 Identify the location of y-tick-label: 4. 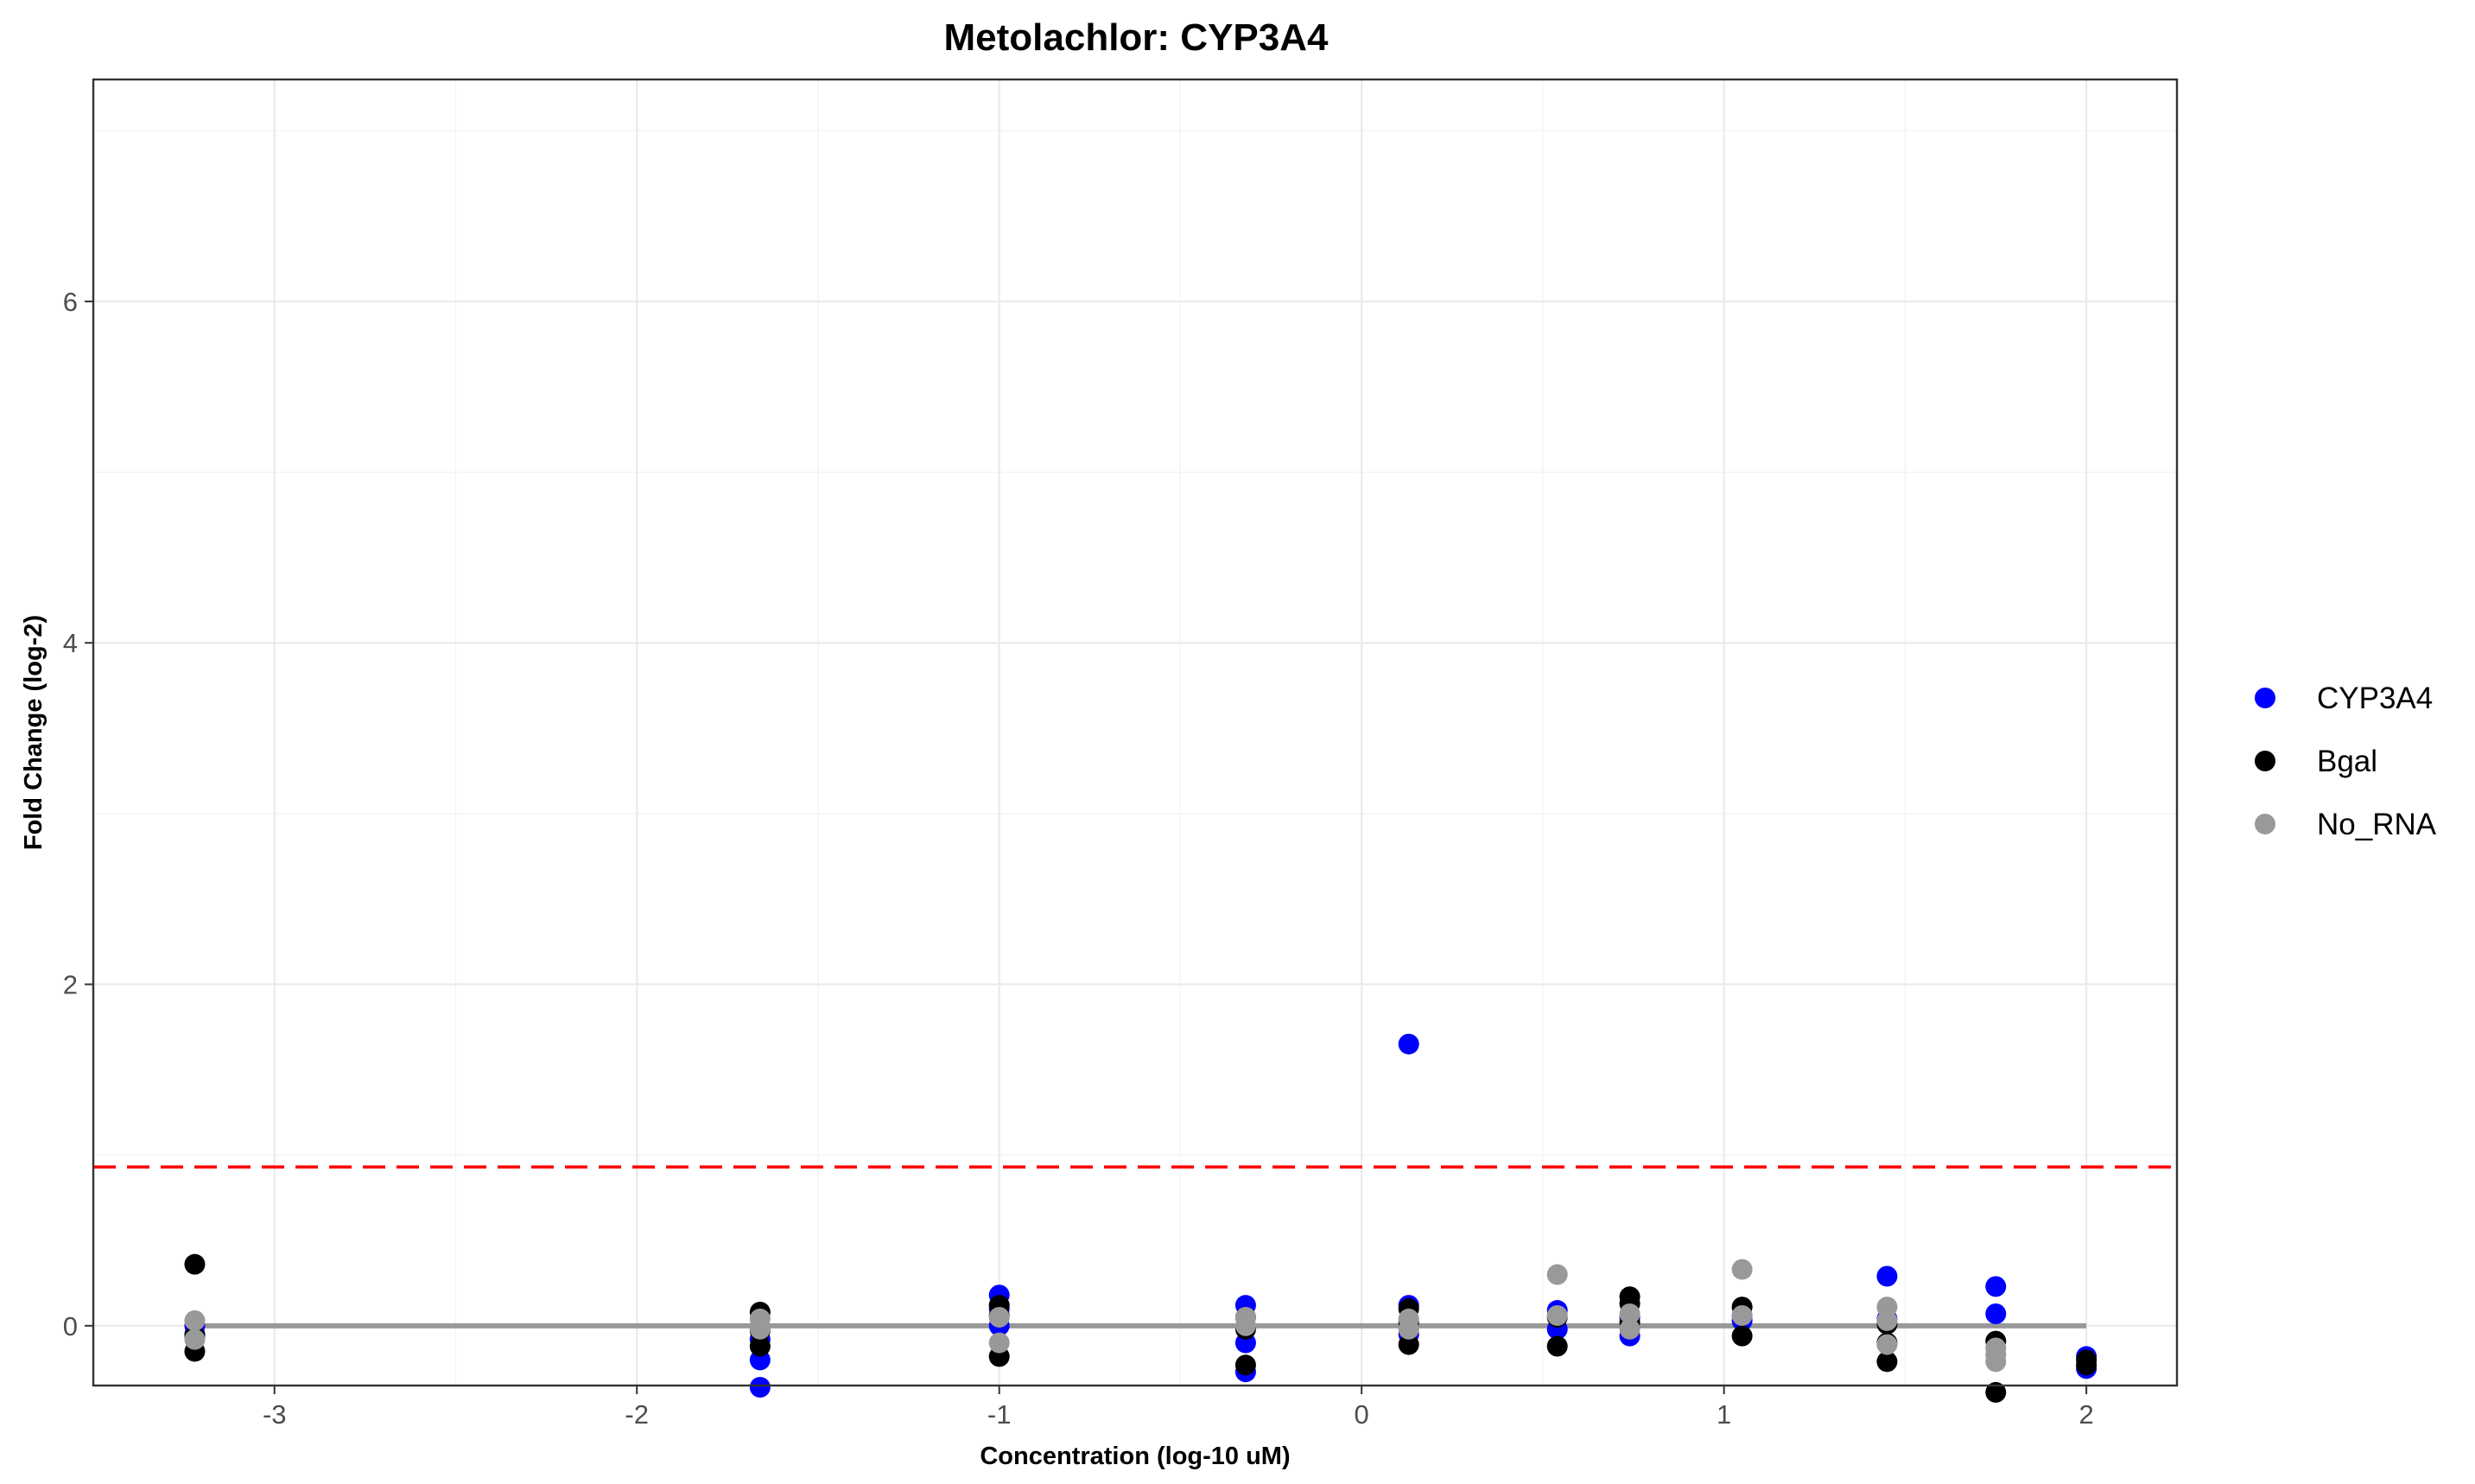
(70, 643).